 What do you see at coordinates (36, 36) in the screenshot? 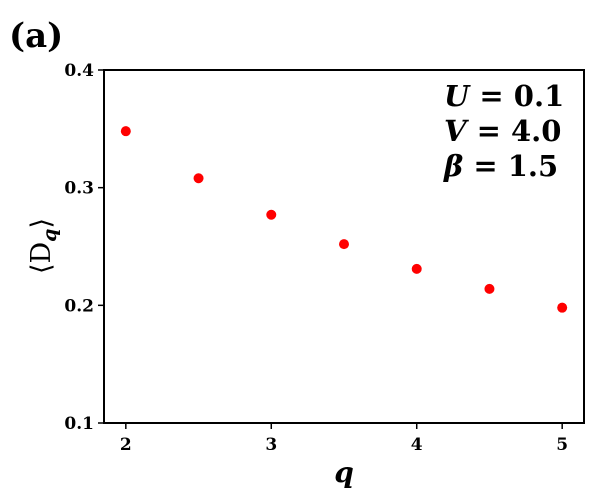
I see `panel-label: (a)` at bounding box center [36, 36].